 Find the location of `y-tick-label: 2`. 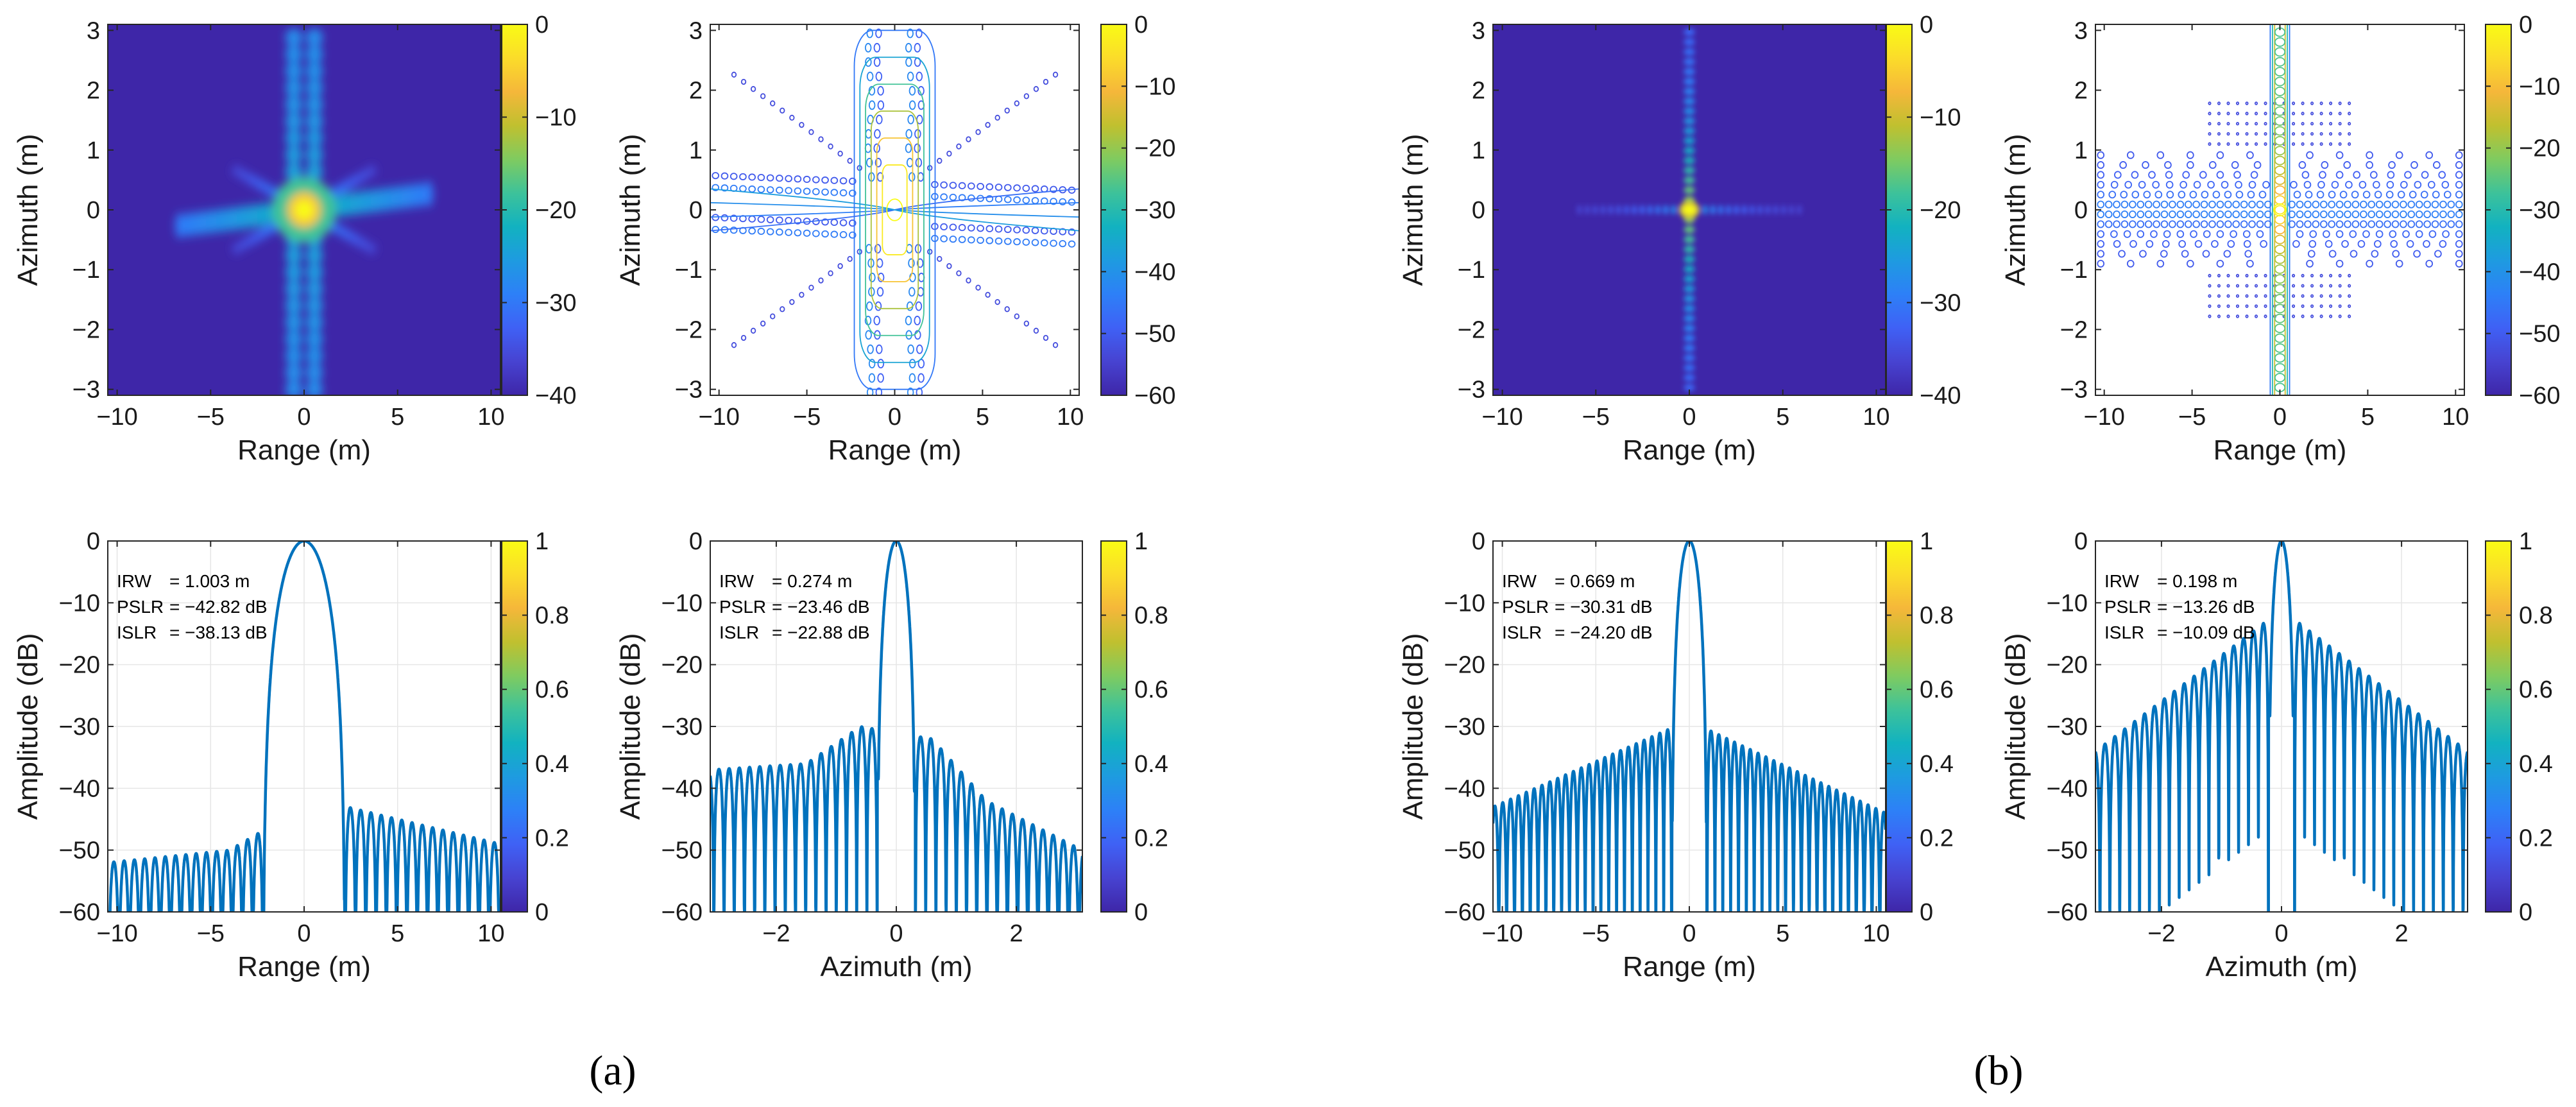

y-tick-label: 2 is located at coordinates (1478, 91).